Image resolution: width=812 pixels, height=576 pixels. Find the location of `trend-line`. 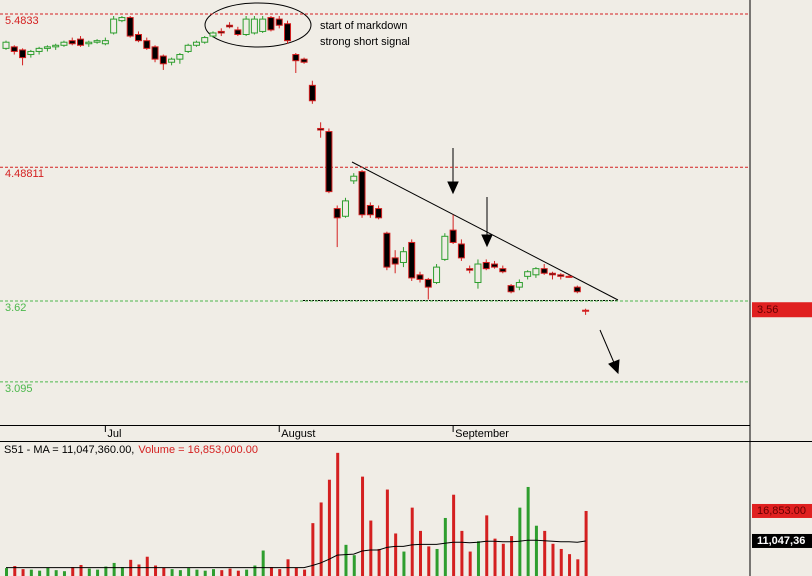

trend-line is located at coordinates (485, 231).